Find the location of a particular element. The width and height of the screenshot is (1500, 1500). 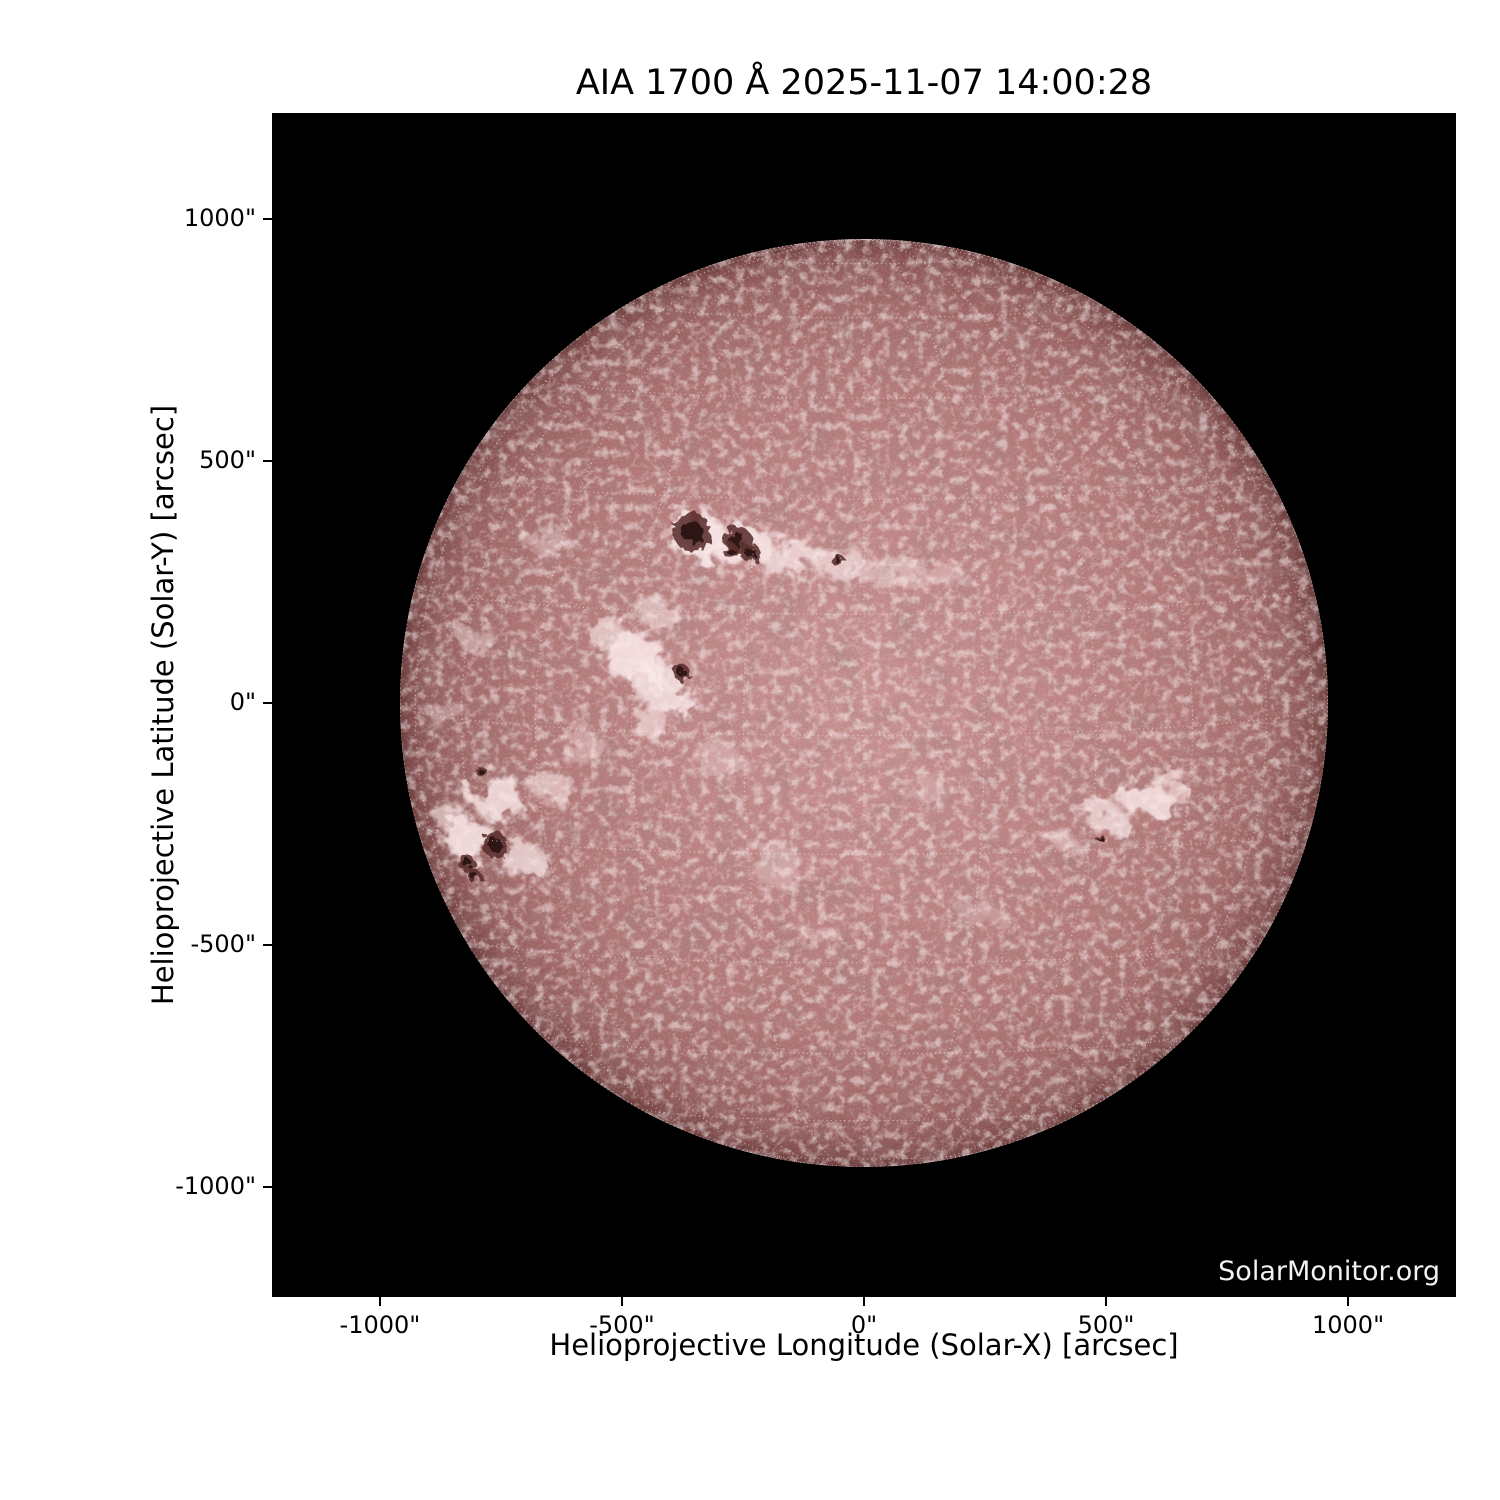

y-tick-label: 1000" is located at coordinates (219, 217).